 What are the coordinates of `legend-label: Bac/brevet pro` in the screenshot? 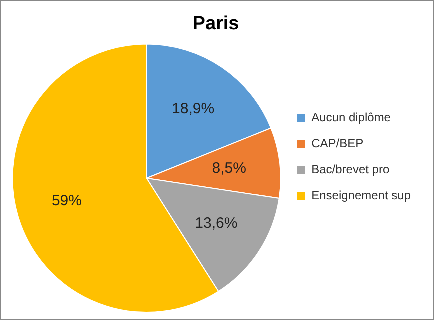 It's located at (351, 169).